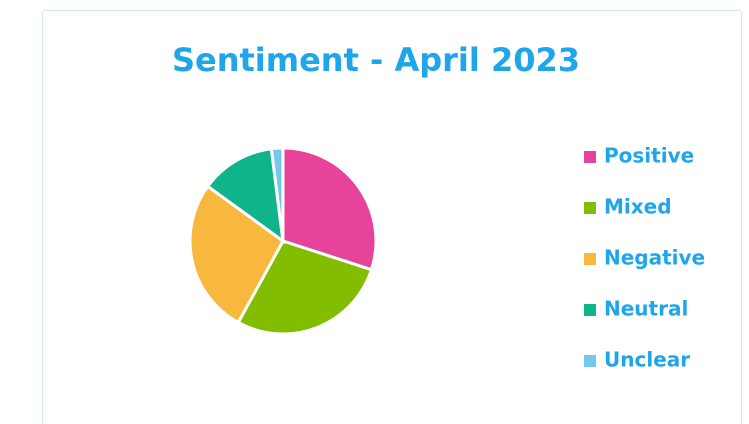 This screenshot has height=424, width=749. Describe the element at coordinates (638, 207) in the screenshot. I see `legend-label: Mixed` at that location.